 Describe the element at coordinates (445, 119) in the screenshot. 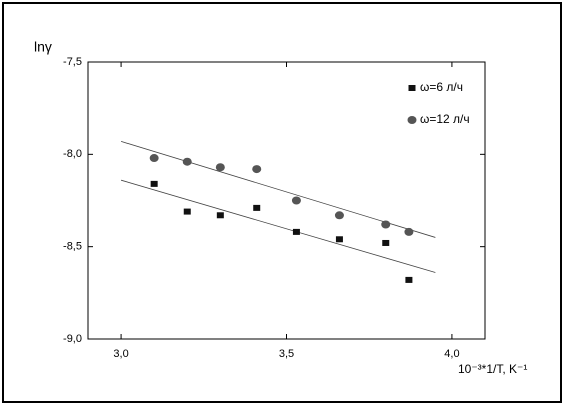

I see `legend-label: ω=12 л/ч` at that location.